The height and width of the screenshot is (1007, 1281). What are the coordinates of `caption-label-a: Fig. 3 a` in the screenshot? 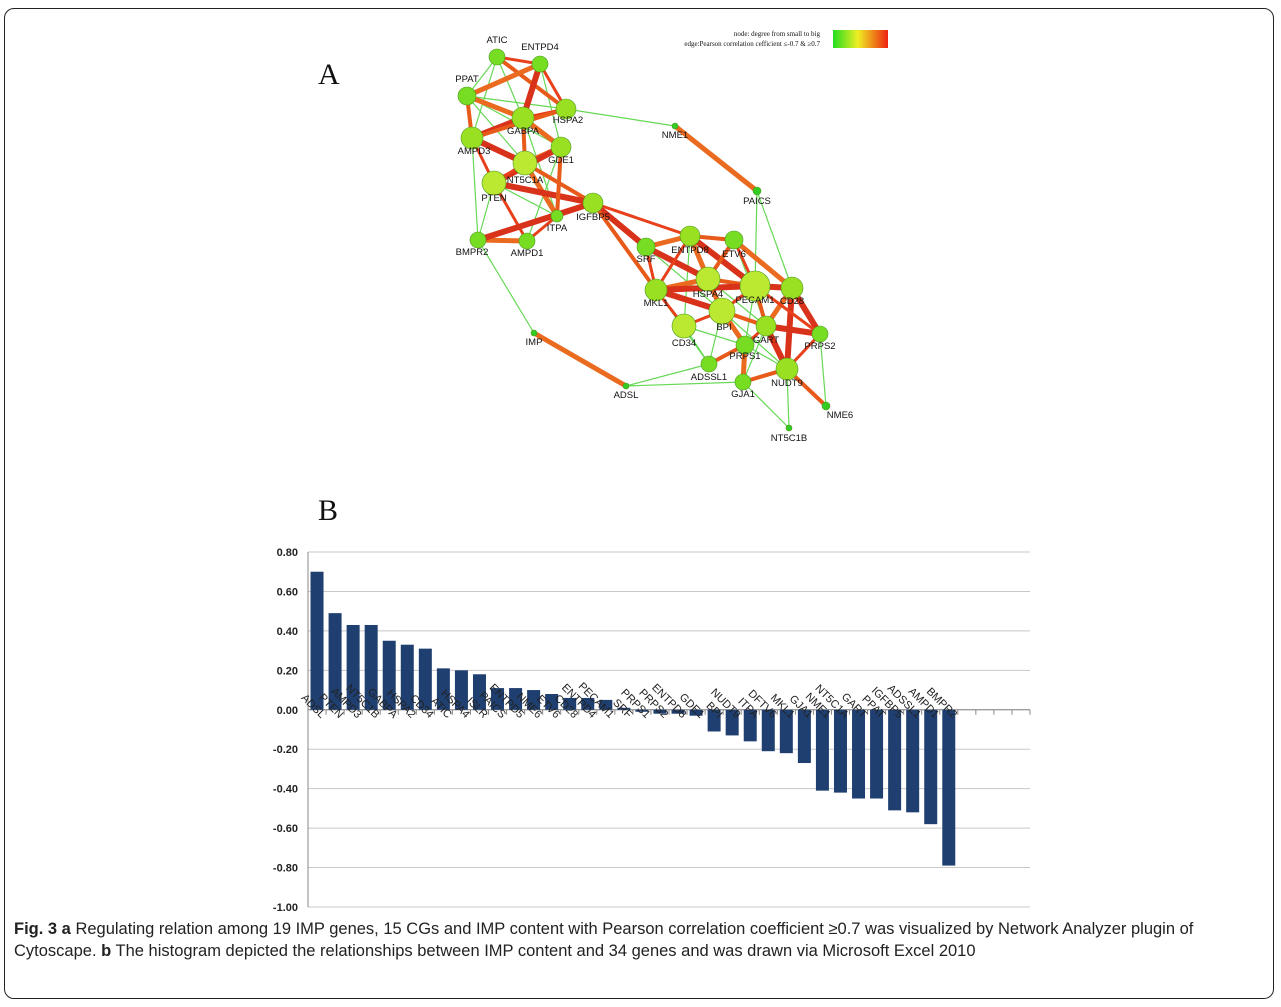 It's located at (42, 929).